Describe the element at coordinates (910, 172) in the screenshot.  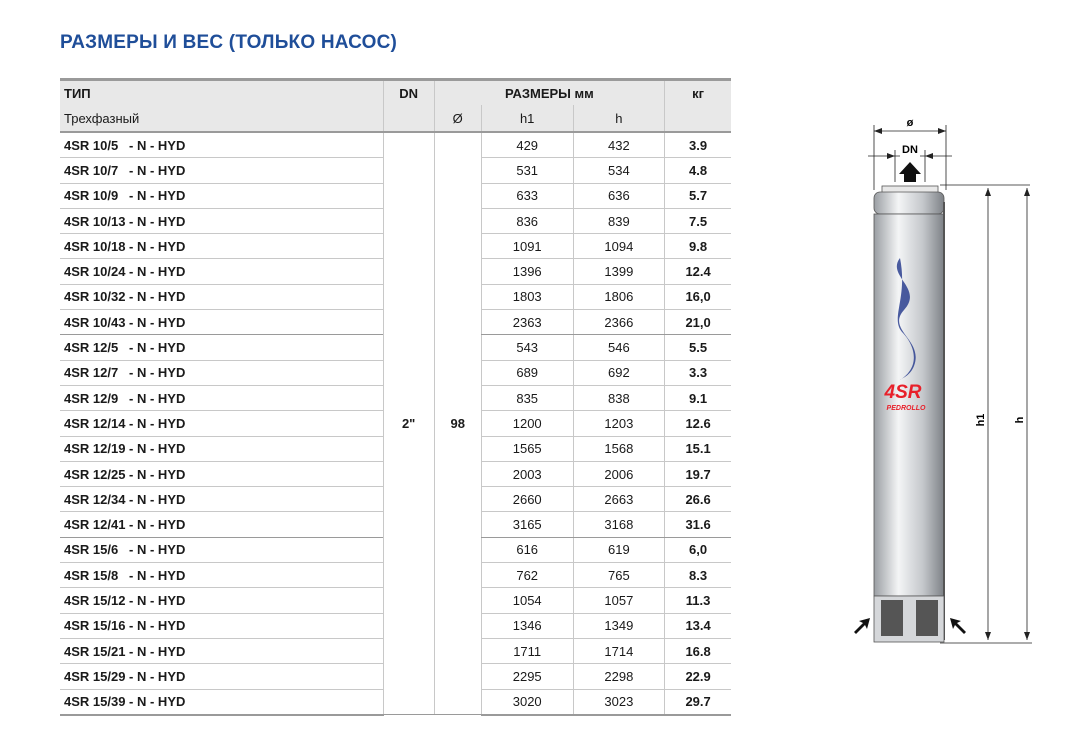
I see `outlet-arrow-icon` at that location.